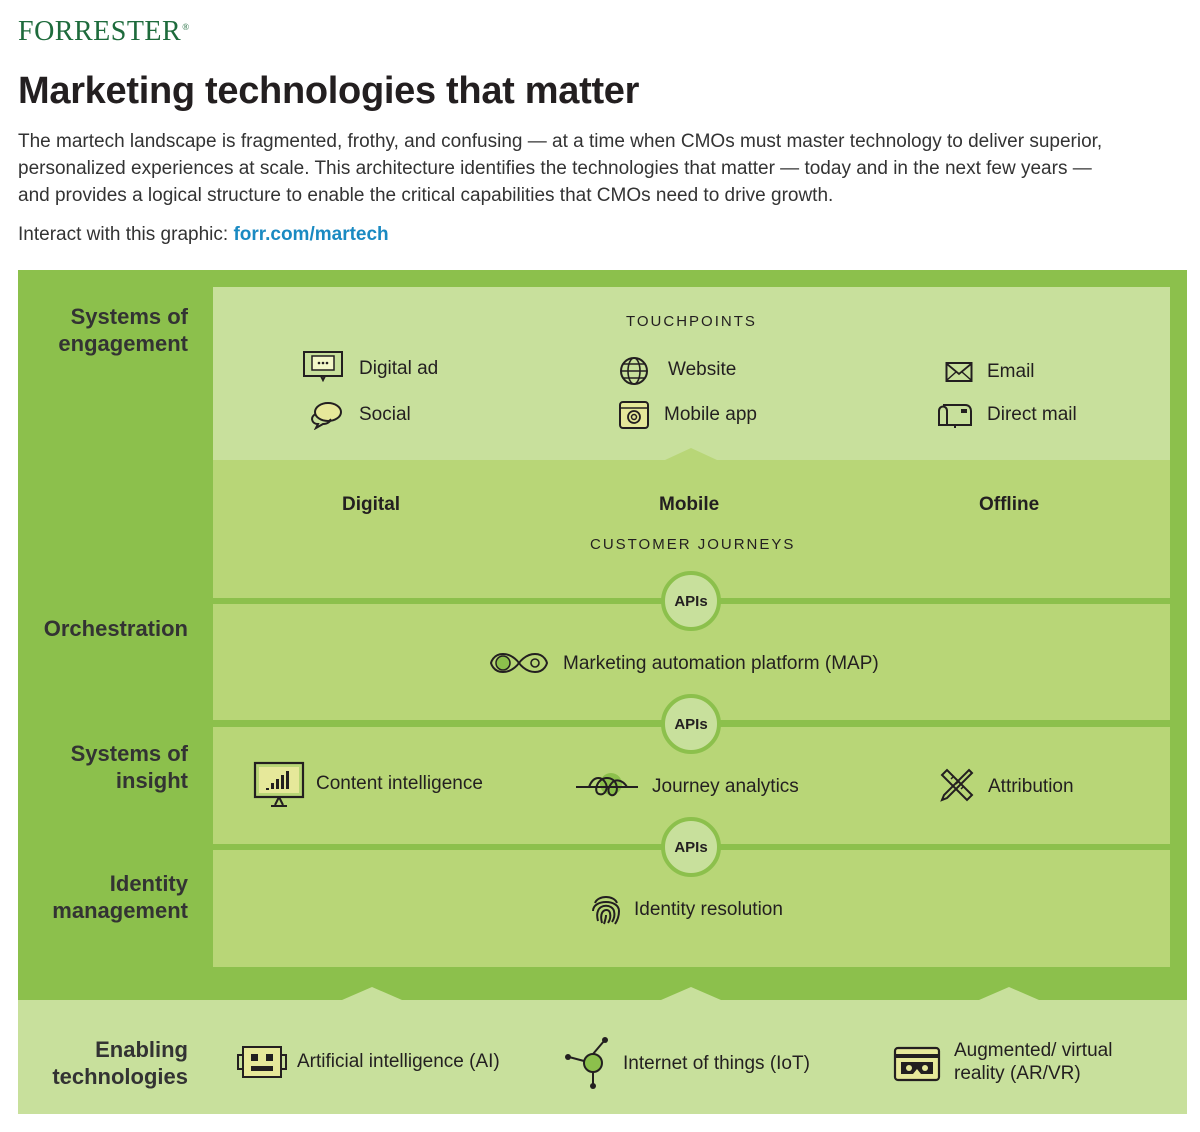 The width and height of the screenshot is (1200, 1132). I want to click on api-connector-2: APIs, so click(691, 724).